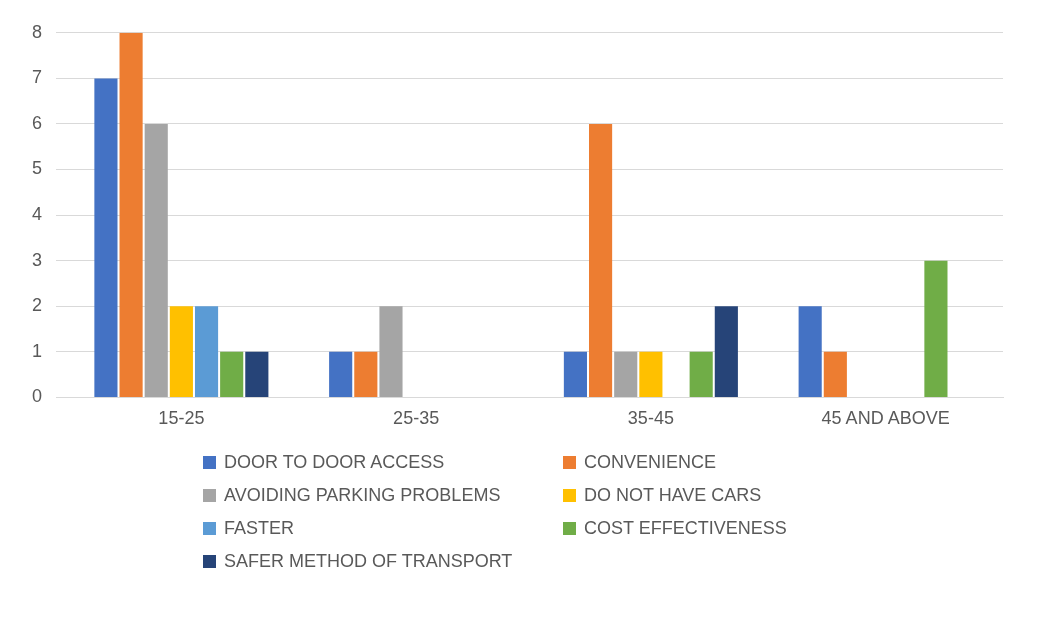 This screenshot has height=633, width=1051. Describe the element at coordinates (37, 396) in the screenshot. I see `y-tick-label: 0` at that location.